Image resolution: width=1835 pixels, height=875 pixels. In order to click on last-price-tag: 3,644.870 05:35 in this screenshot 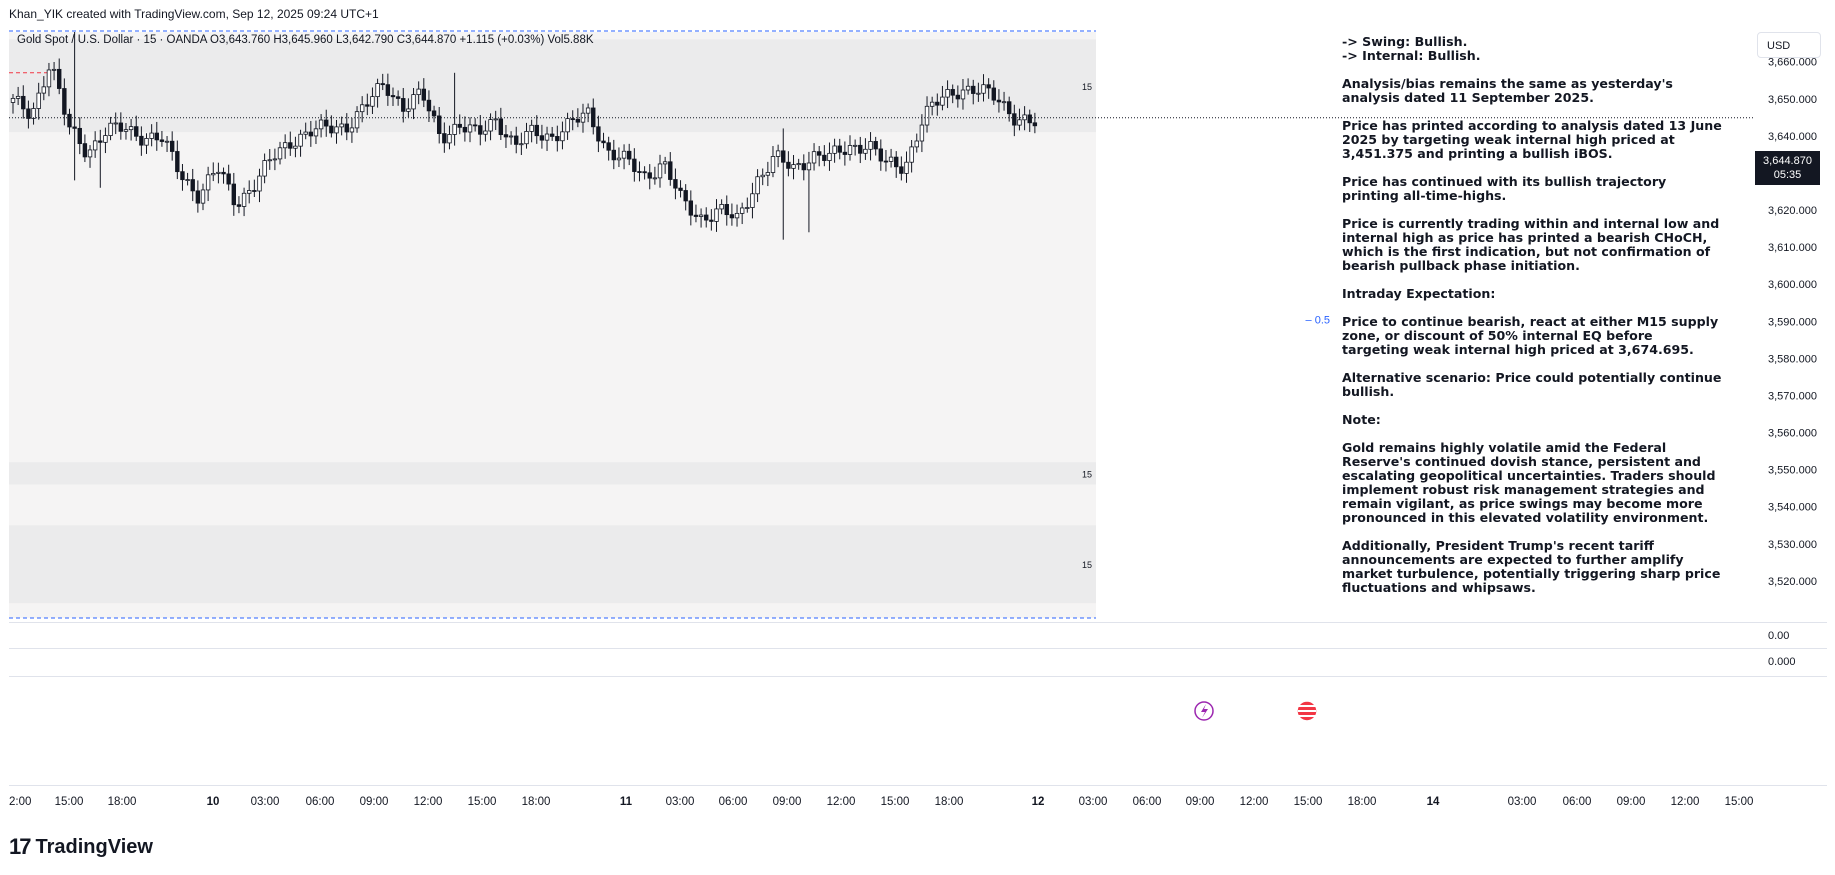, I will do `click(1787, 168)`.